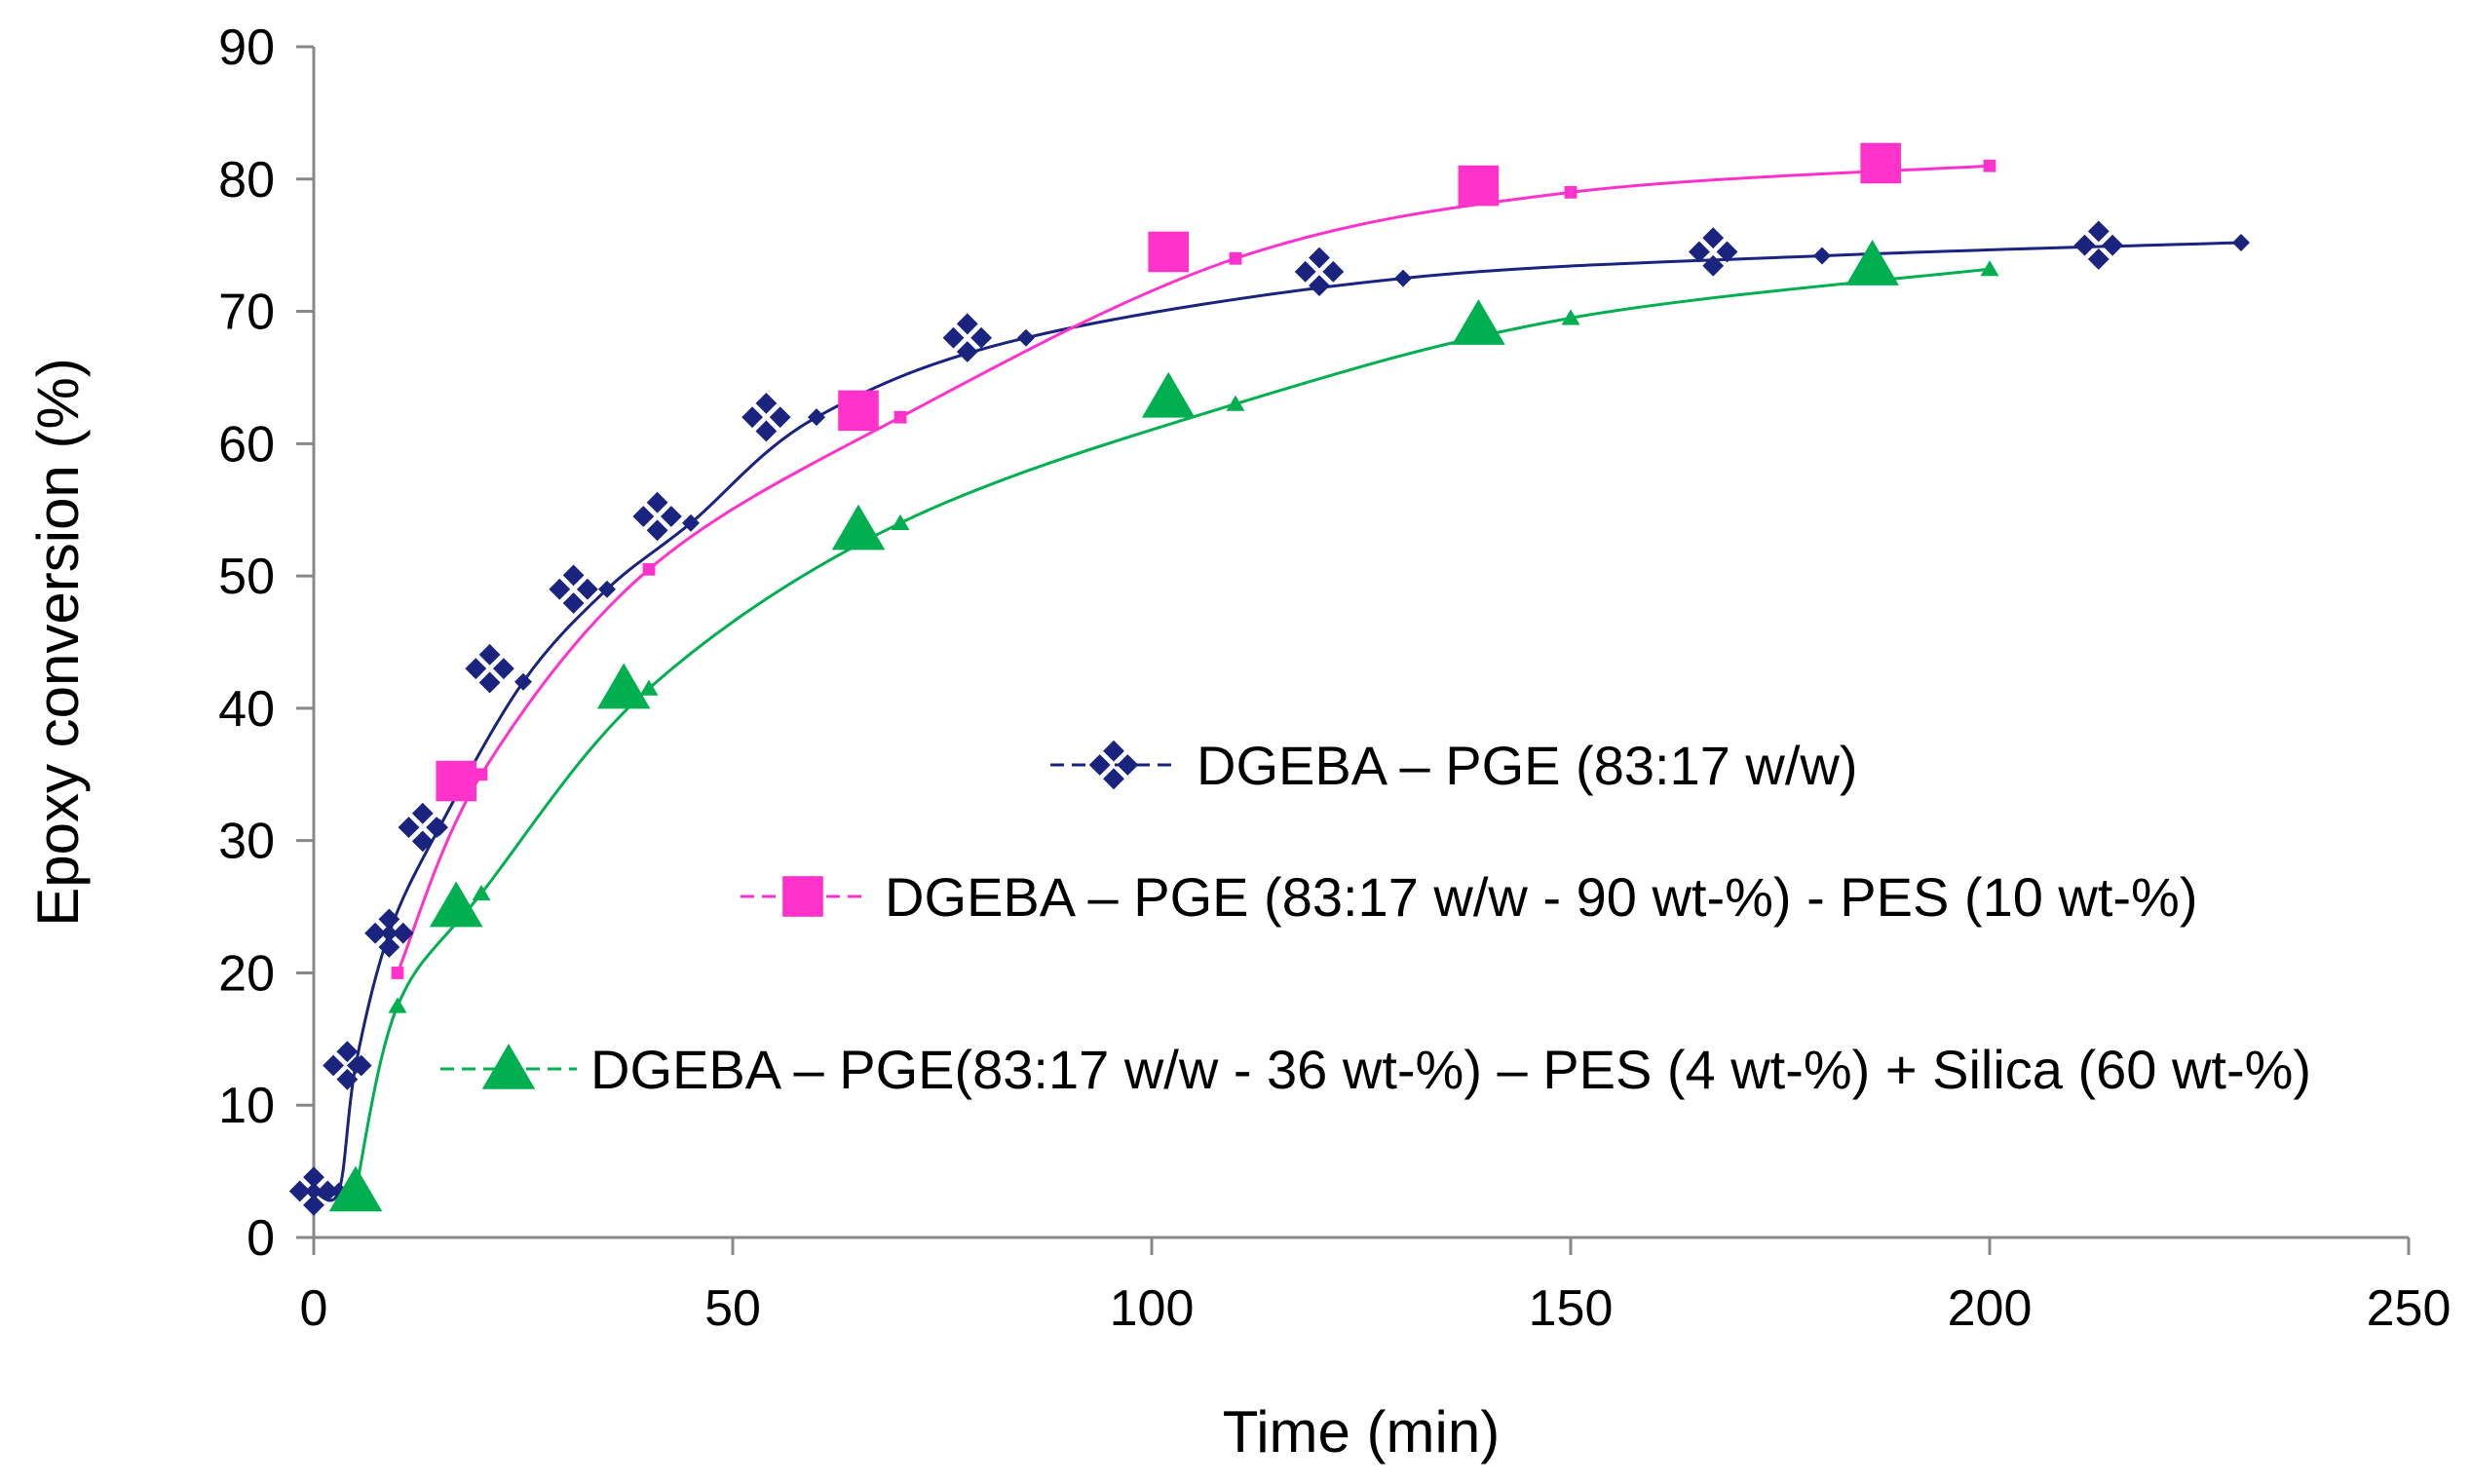  What do you see at coordinates (58, 642) in the screenshot?
I see `y-axis-title: Epoxy conversion (%)` at bounding box center [58, 642].